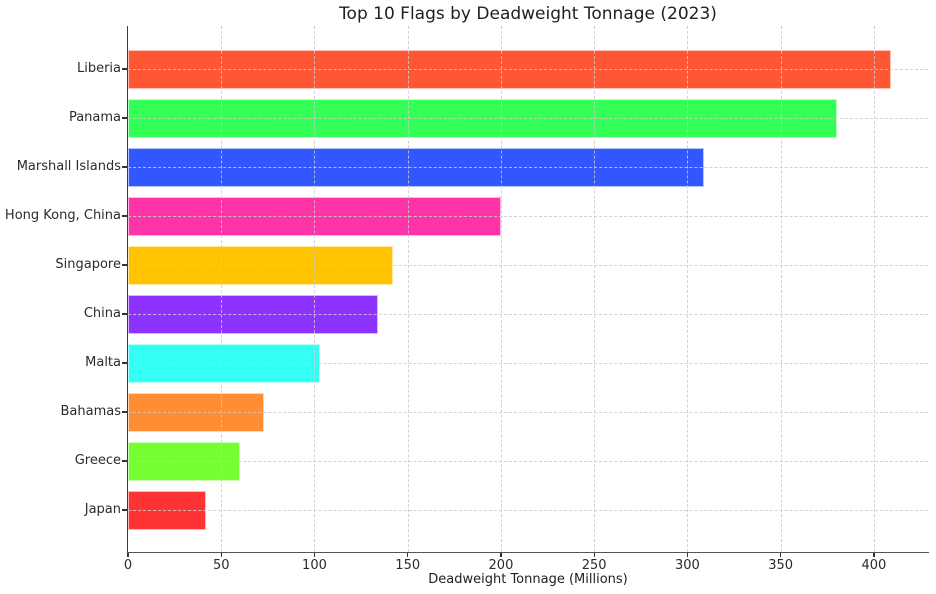 The width and height of the screenshot is (936, 594). What do you see at coordinates (594, 565) in the screenshot?
I see `x-tick-label: 250` at bounding box center [594, 565].